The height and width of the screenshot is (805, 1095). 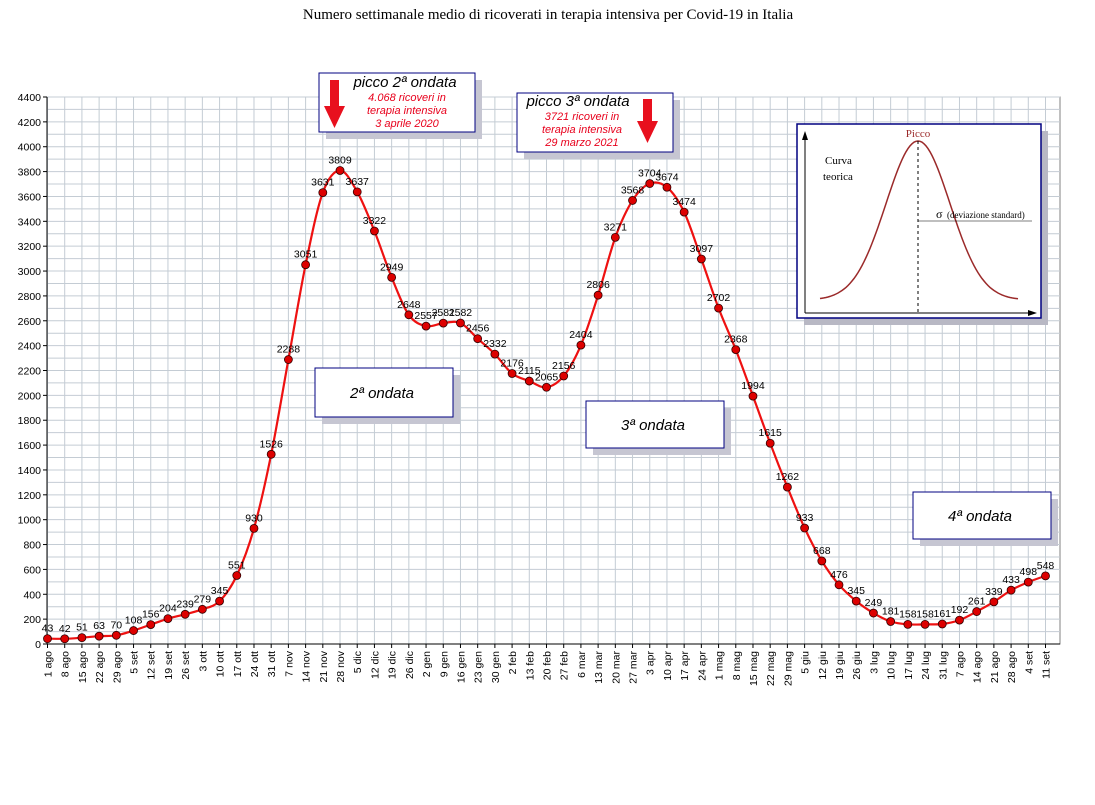 What do you see at coordinates (668, 666) in the screenshot?
I see `x-tick-label: 10 apr` at bounding box center [668, 666].